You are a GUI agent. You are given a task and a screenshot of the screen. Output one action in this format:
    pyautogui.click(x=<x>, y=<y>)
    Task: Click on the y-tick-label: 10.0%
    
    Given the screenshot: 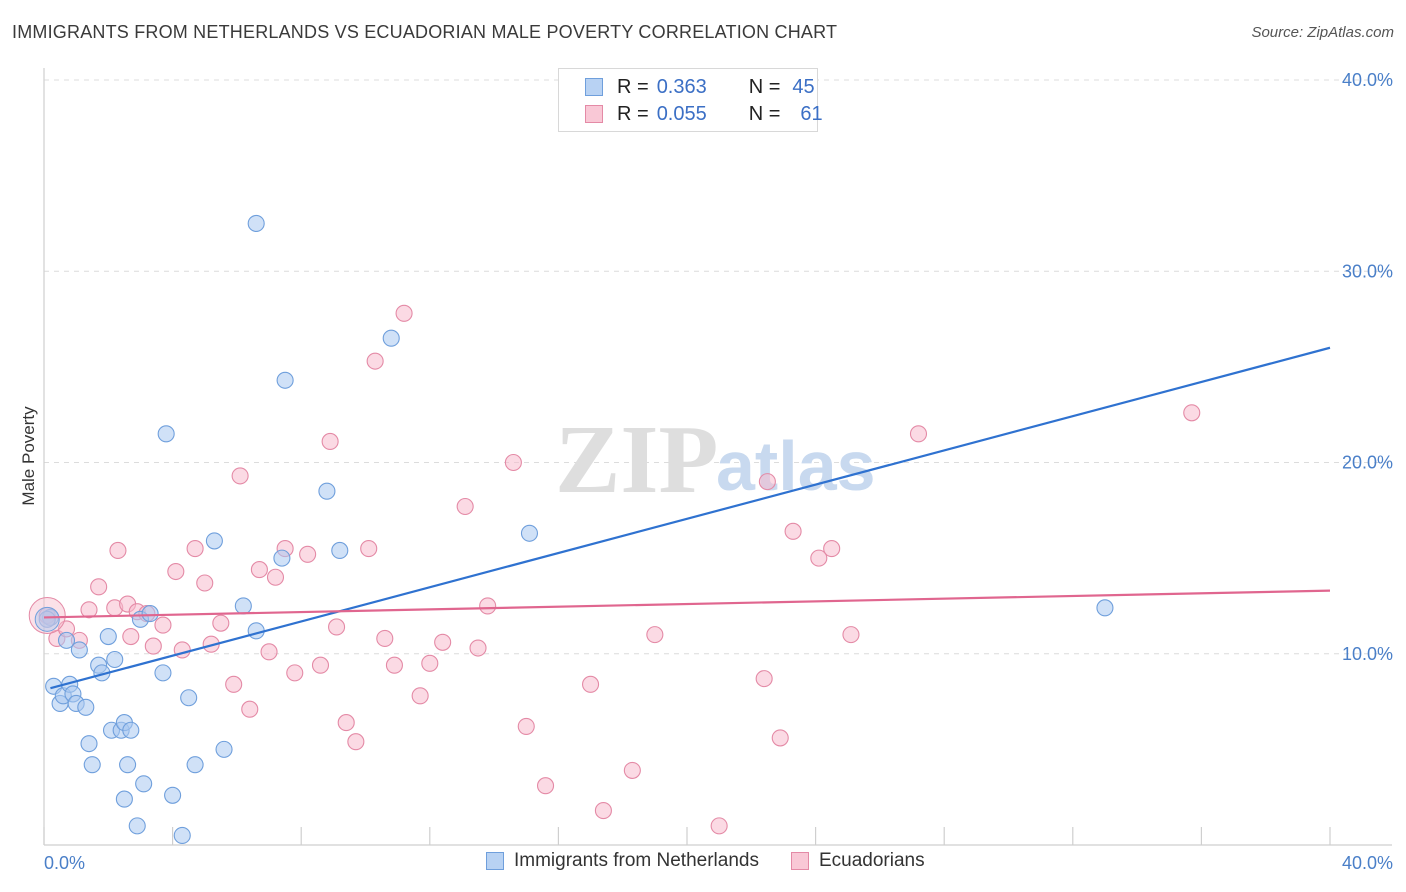 What is the action you would take?
    pyautogui.click(x=1367, y=654)
    